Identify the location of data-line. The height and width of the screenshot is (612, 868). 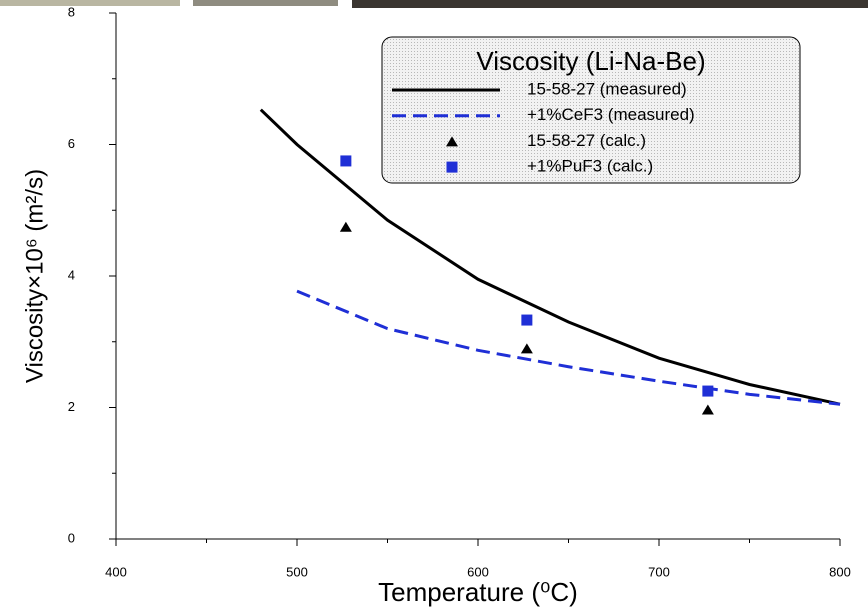
(568, 347).